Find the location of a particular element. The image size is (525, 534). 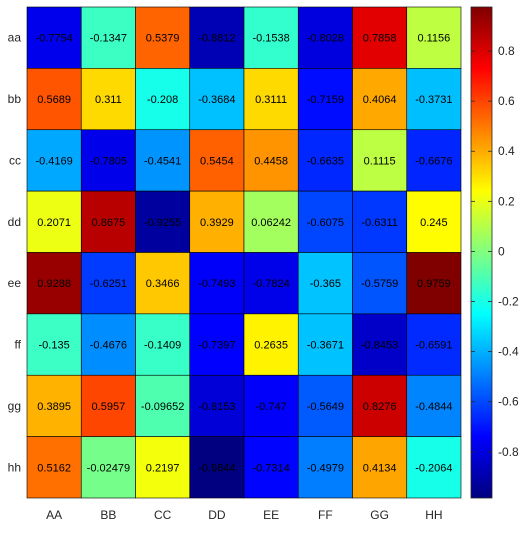

x-tick-label: EE is located at coordinates (271, 515).